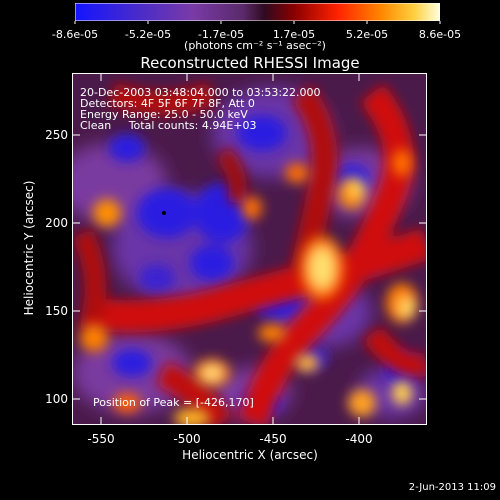  What do you see at coordinates (164, 213) in the screenshot?
I see `peak-marker` at bounding box center [164, 213].